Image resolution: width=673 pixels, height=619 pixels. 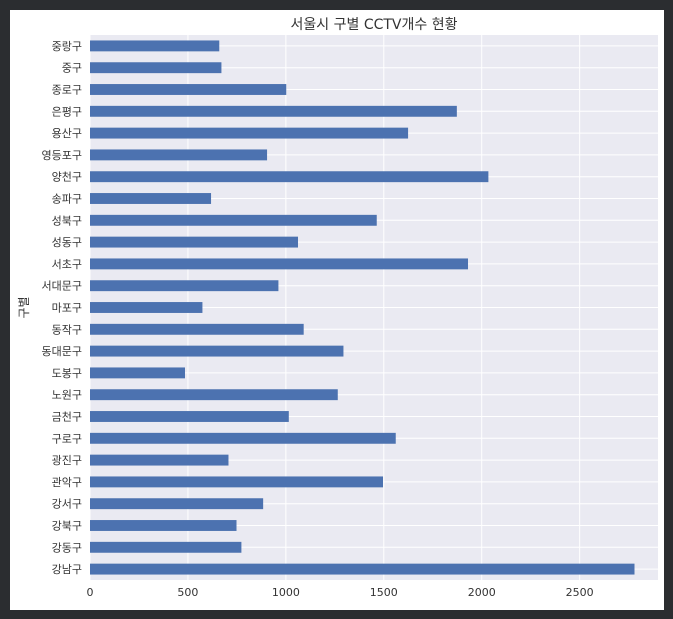 What do you see at coordinates (197, 329) in the screenshot?
I see `bar-동작구` at bounding box center [197, 329].